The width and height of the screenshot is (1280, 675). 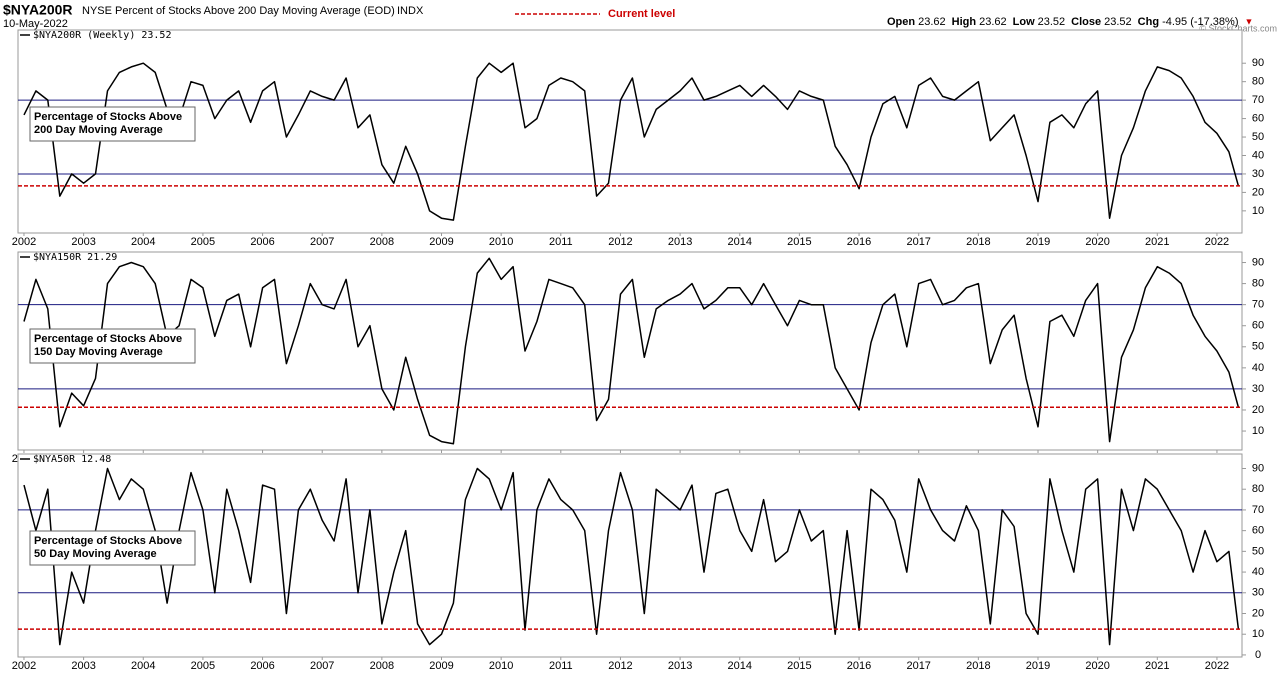 What do you see at coordinates (262, 242) in the screenshot?
I see `x-tick-label: 2006` at bounding box center [262, 242].